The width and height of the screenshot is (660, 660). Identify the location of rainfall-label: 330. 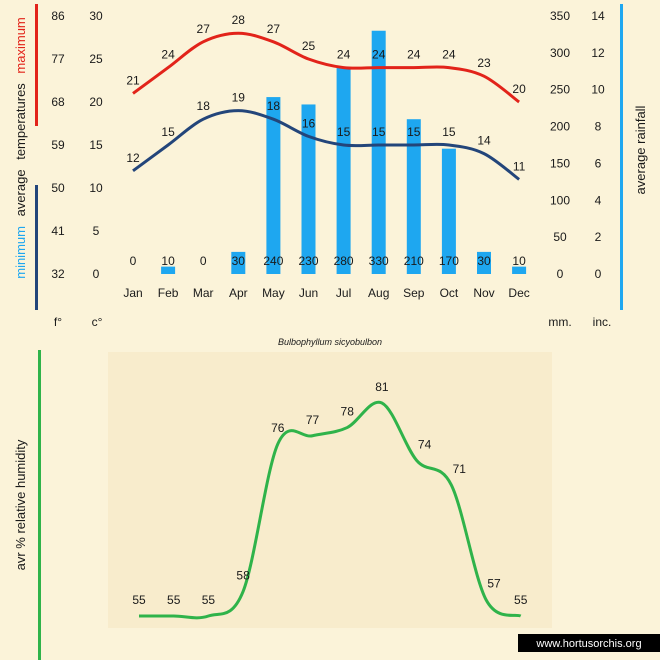
(379, 261).